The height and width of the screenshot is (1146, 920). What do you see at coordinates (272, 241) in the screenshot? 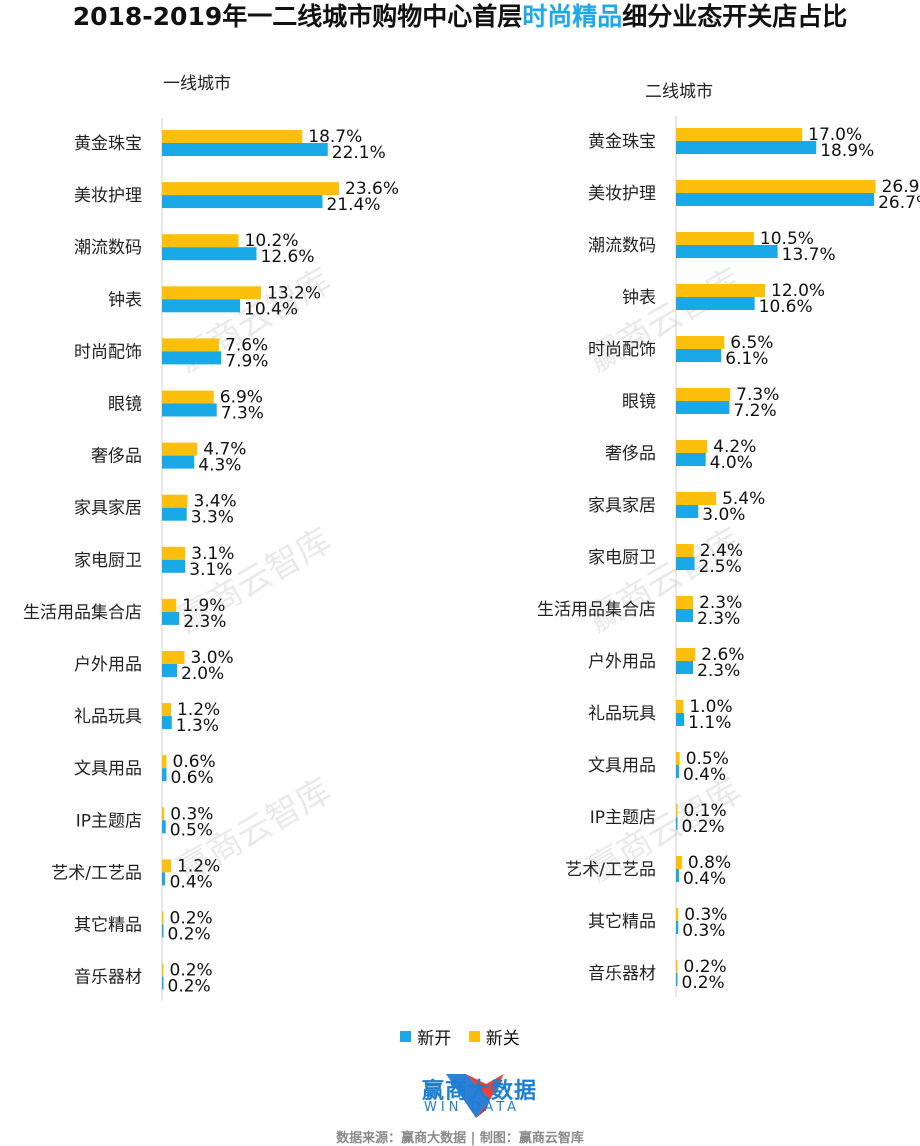
I see `data-label-new-close: 10.2%` at bounding box center [272, 241].